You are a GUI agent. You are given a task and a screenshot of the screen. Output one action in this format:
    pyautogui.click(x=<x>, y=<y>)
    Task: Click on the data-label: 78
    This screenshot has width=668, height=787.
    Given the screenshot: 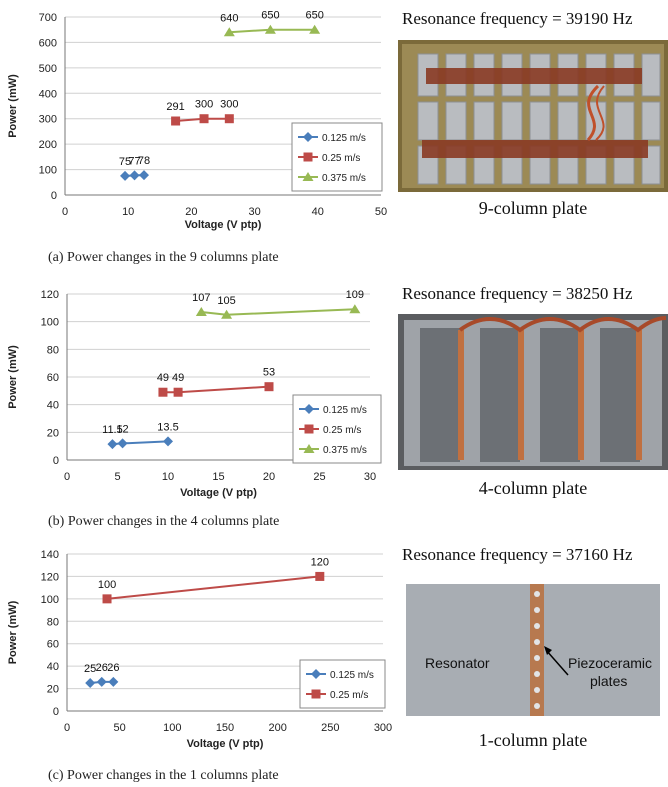 What is the action you would take?
    pyautogui.click(x=144, y=161)
    